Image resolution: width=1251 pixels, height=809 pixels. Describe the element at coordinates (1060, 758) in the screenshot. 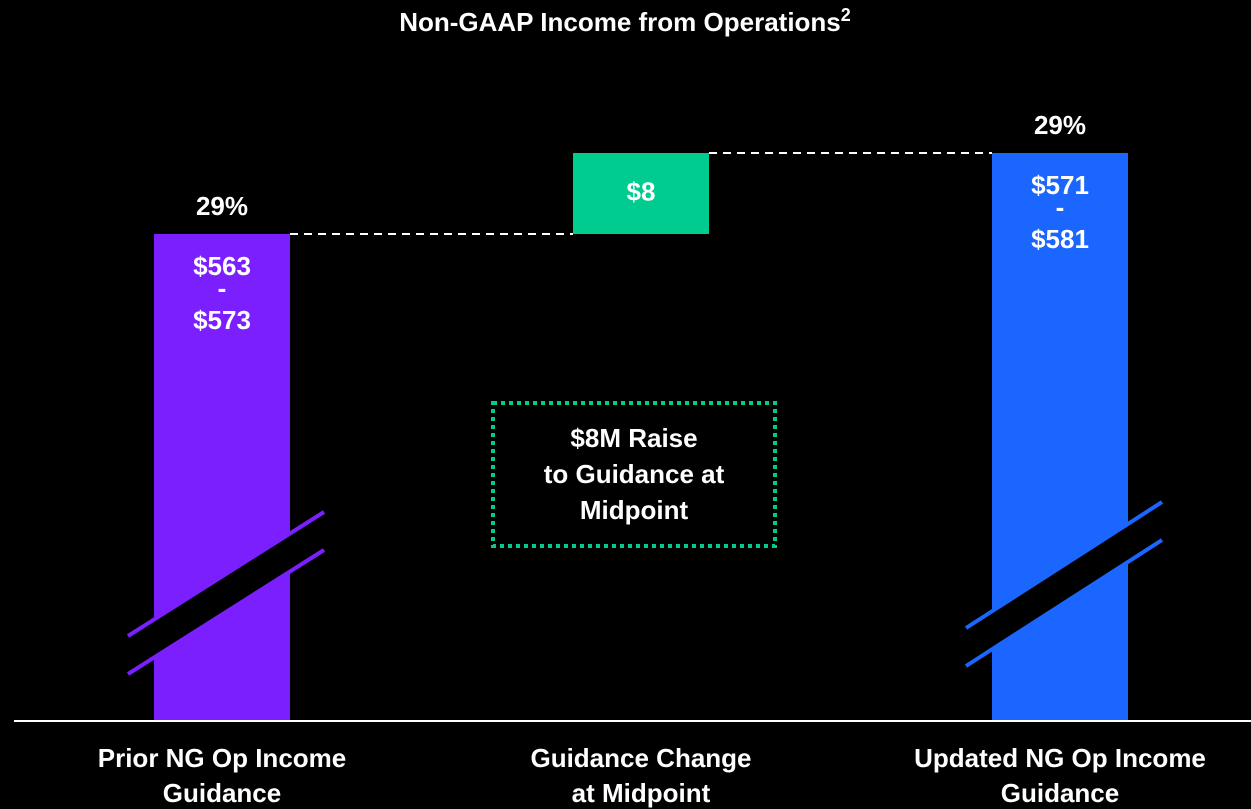

I see `category-label: Updated NG Op Income` at that location.